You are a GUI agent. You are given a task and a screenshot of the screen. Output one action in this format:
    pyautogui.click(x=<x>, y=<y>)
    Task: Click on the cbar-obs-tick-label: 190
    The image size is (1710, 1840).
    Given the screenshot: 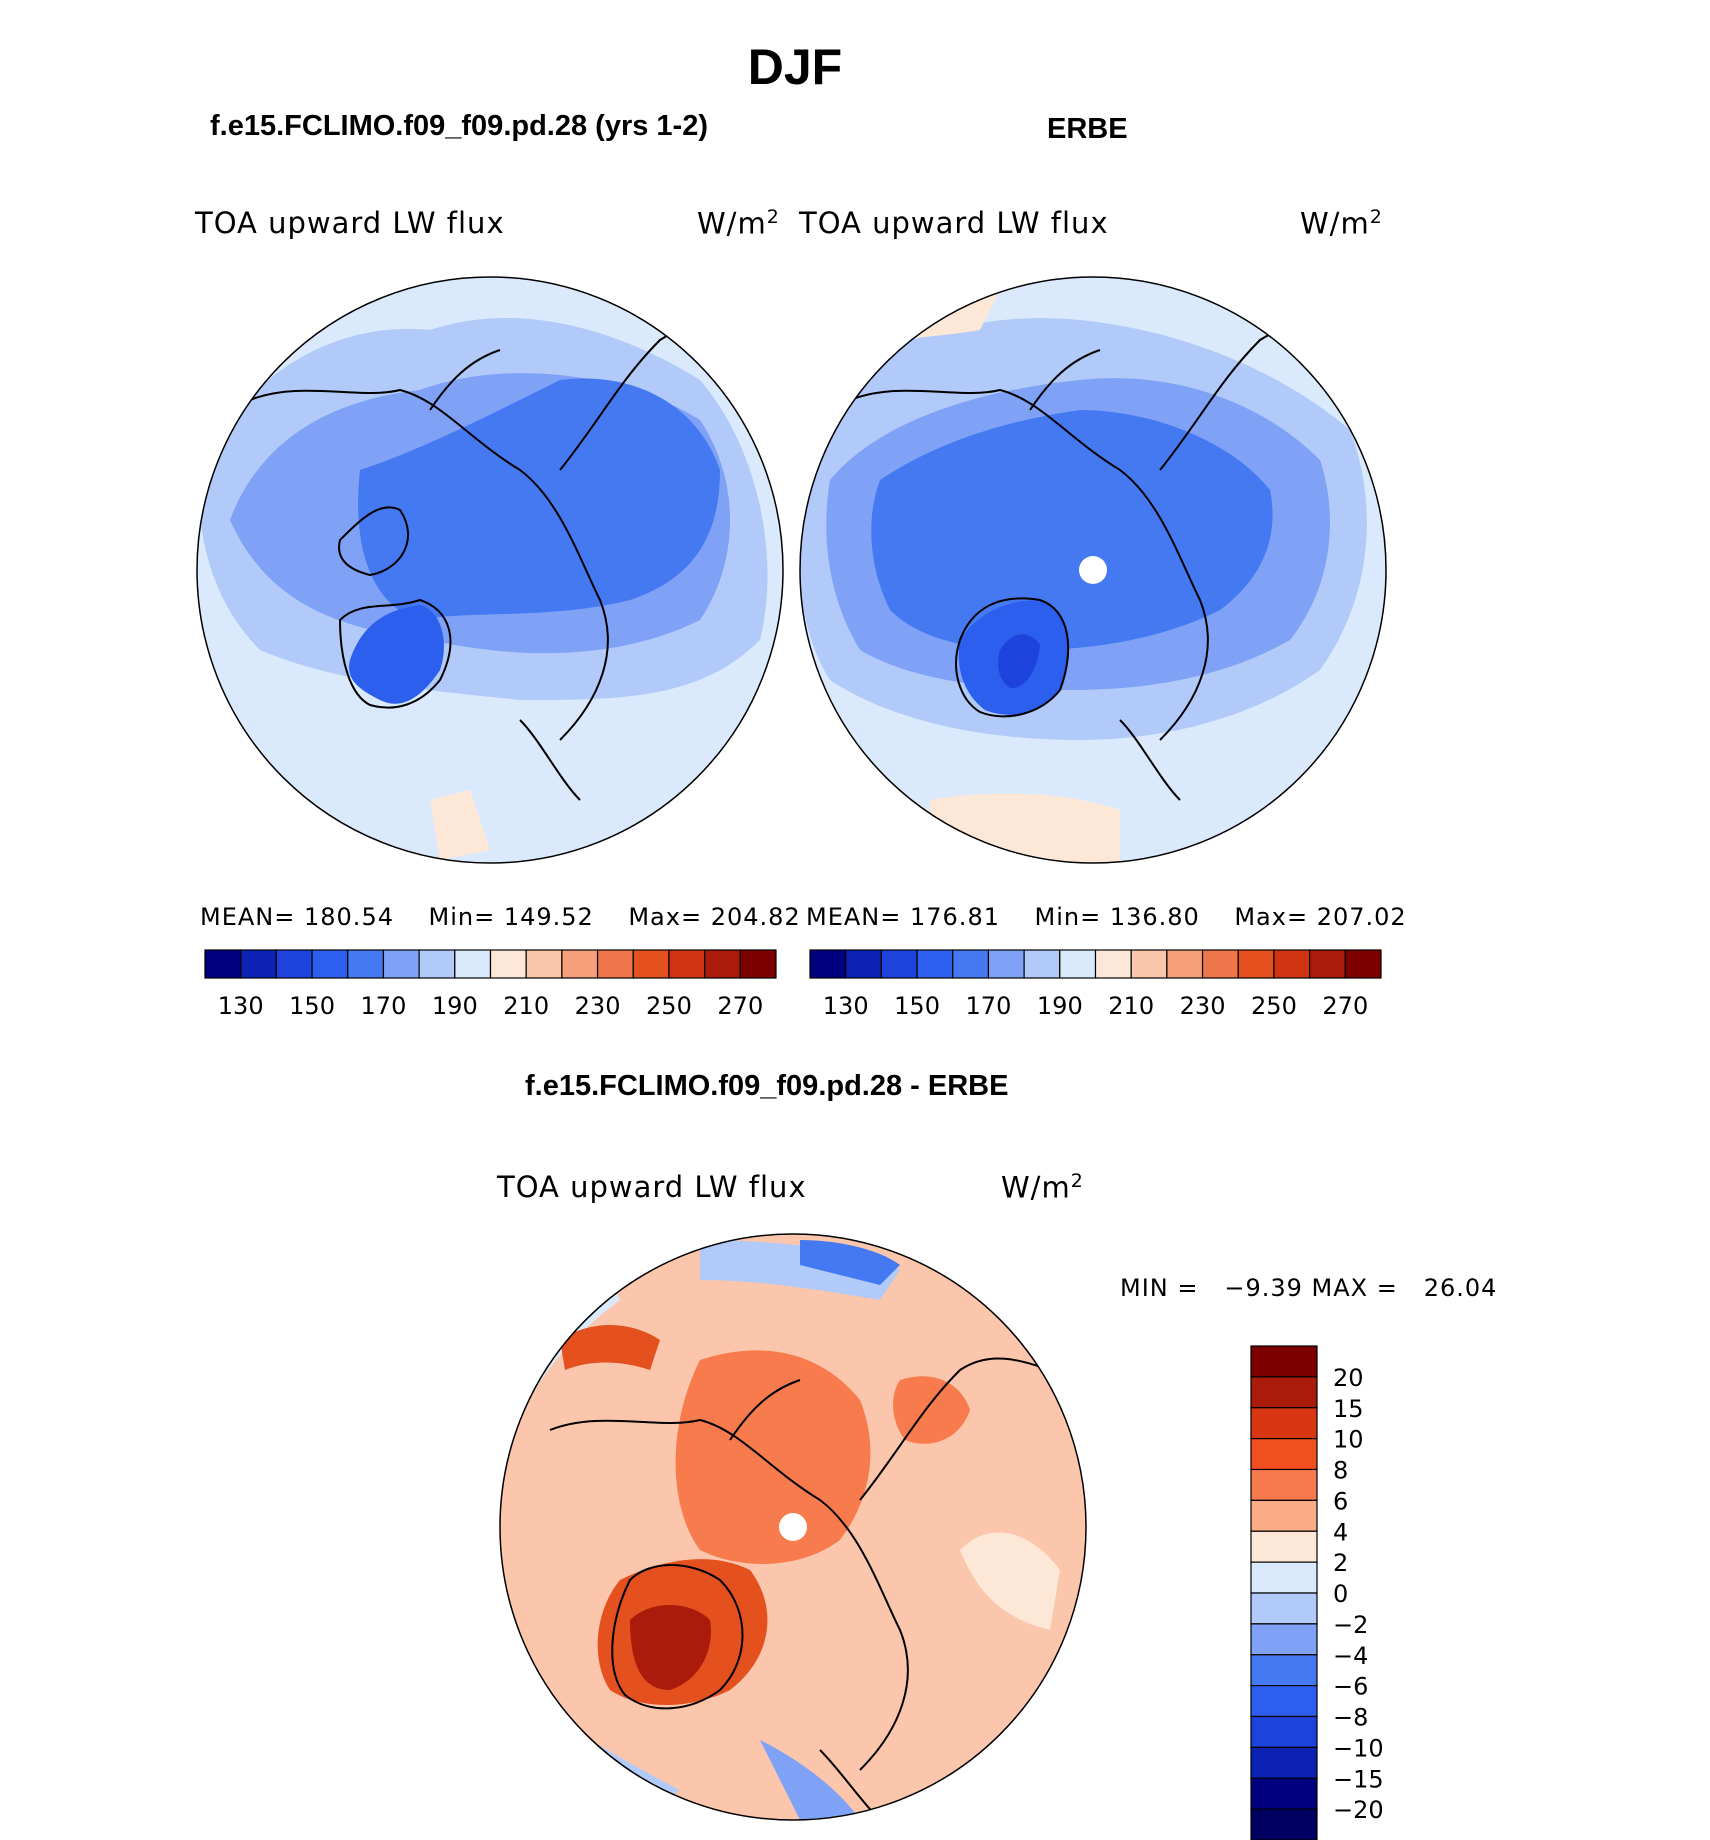 What is the action you would take?
    pyautogui.click(x=1060, y=1006)
    